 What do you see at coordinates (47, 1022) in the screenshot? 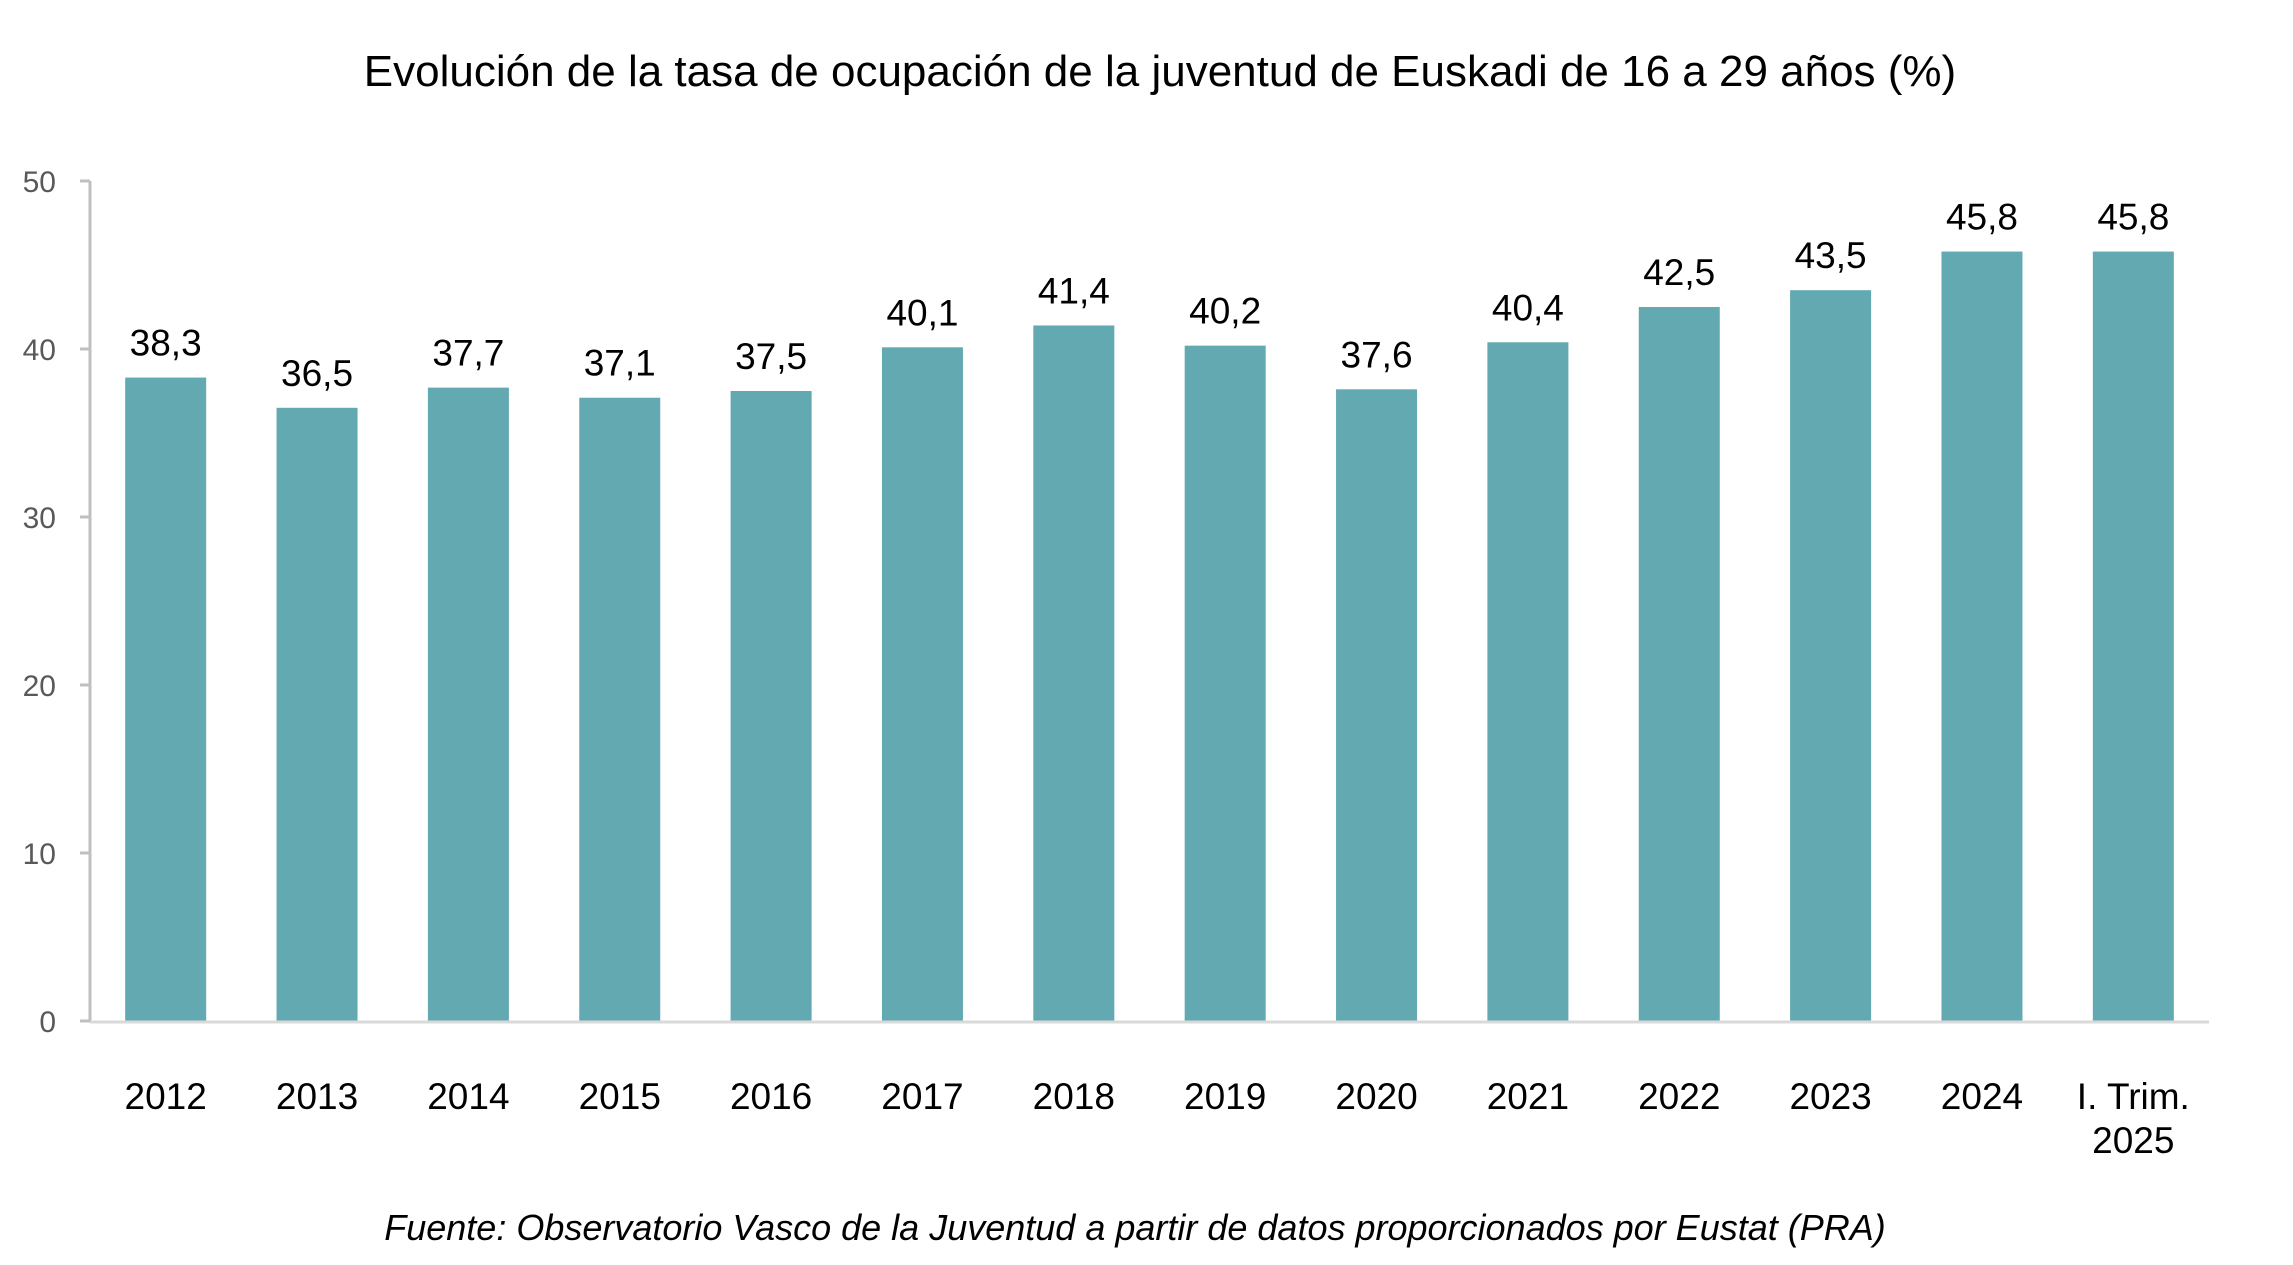
I see `y-tick-label: 0` at bounding box center [47, 1022].